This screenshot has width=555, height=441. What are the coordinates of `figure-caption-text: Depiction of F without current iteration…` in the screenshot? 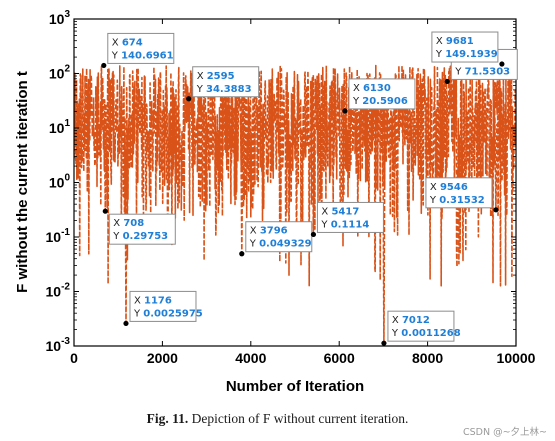 It's located at (300, 418).